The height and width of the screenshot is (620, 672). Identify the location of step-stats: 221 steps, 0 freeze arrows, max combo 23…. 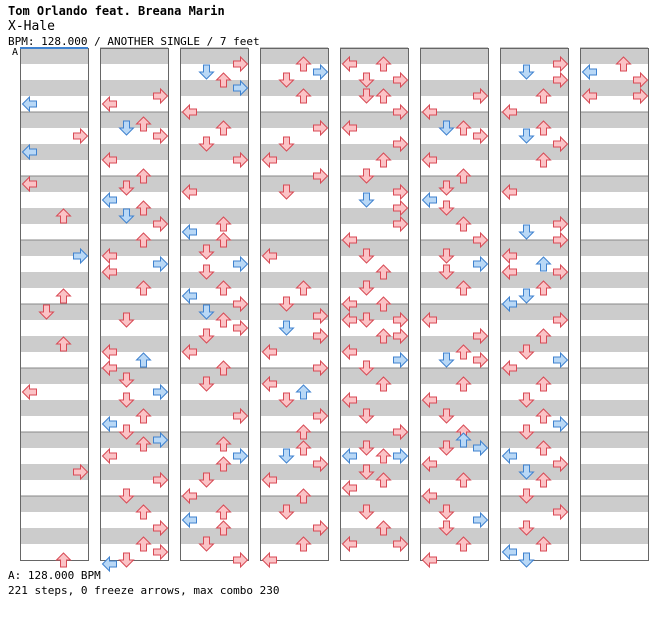
(144, 590).